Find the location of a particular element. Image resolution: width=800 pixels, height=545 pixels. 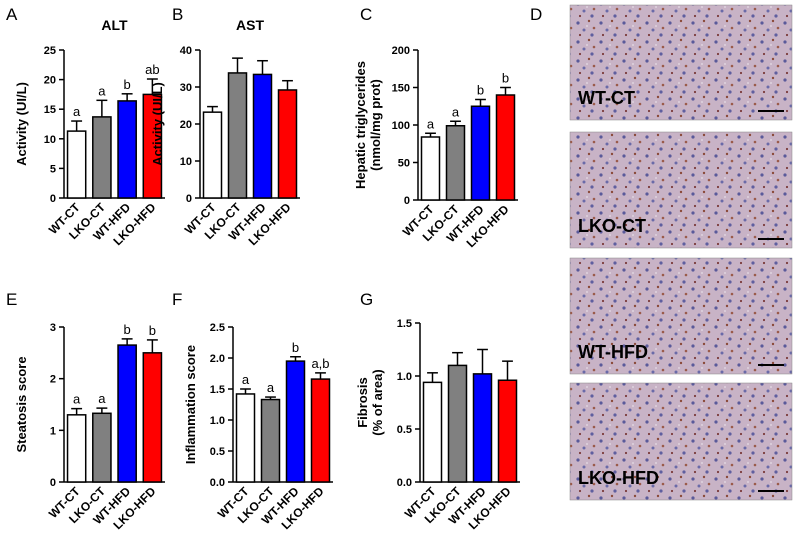

y-axis-label: Fibrosis is located at coordinates (362, 402).